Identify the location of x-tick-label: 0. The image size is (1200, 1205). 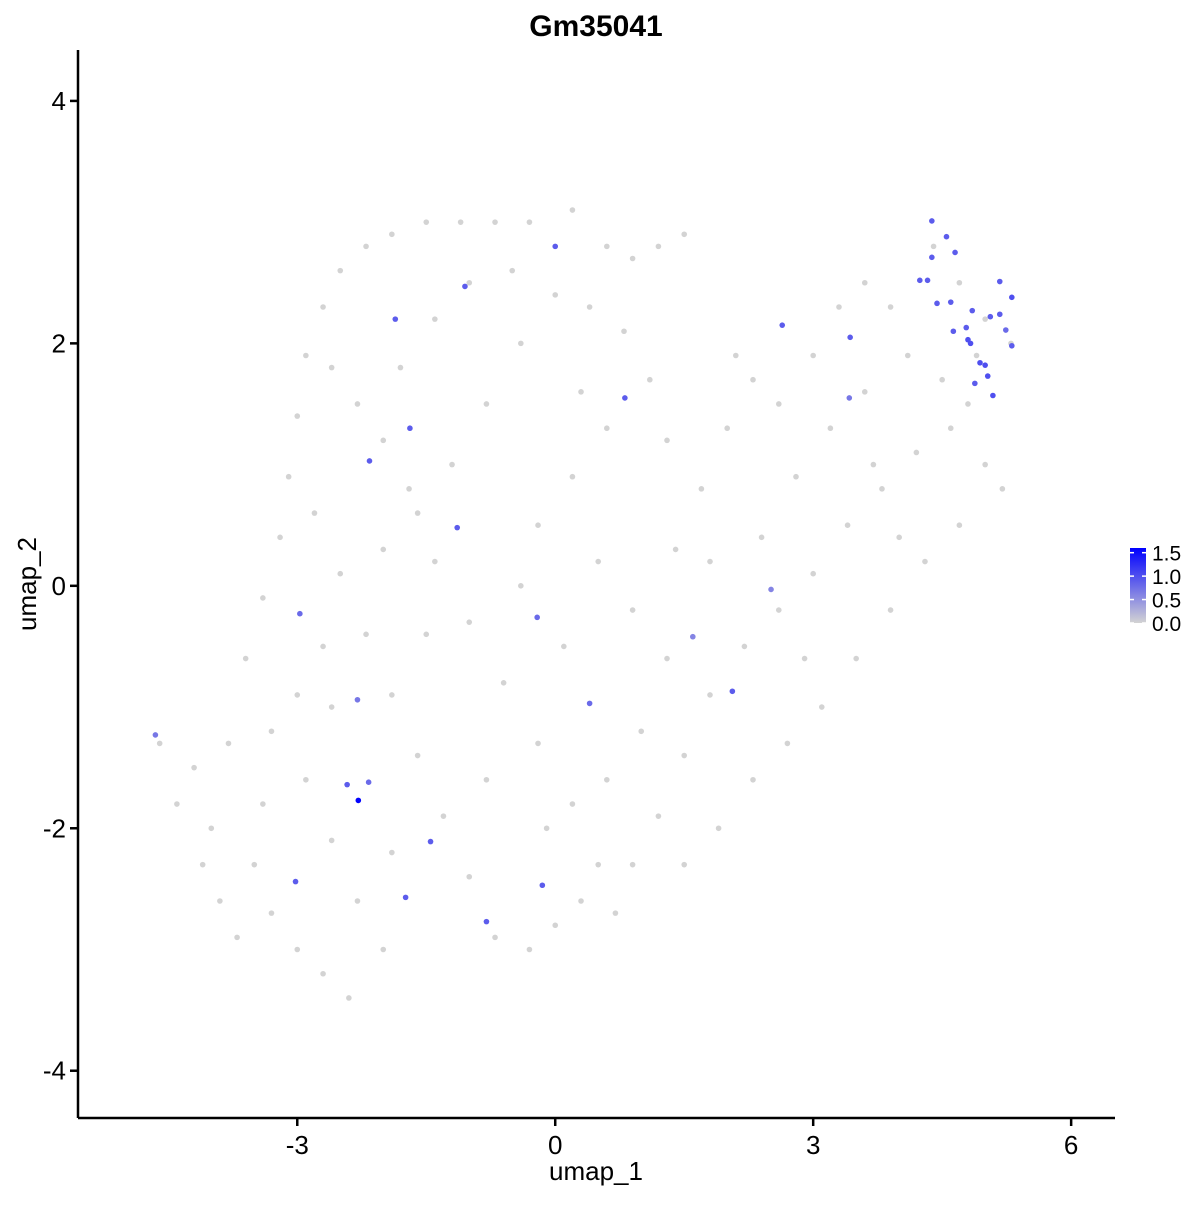
(555, 1145).